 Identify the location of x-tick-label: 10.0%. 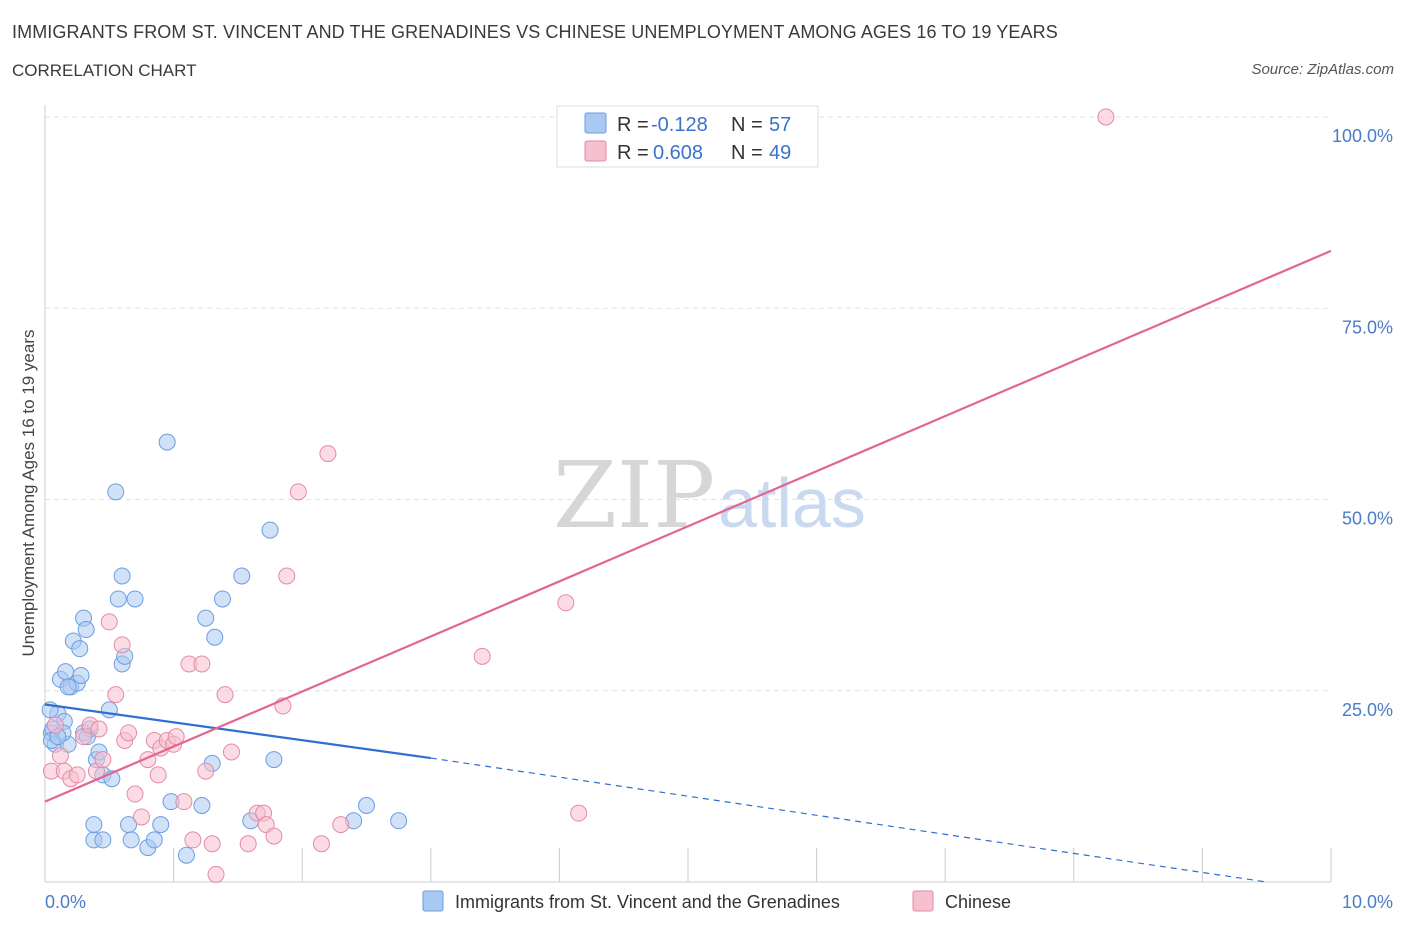
(1367, 902).